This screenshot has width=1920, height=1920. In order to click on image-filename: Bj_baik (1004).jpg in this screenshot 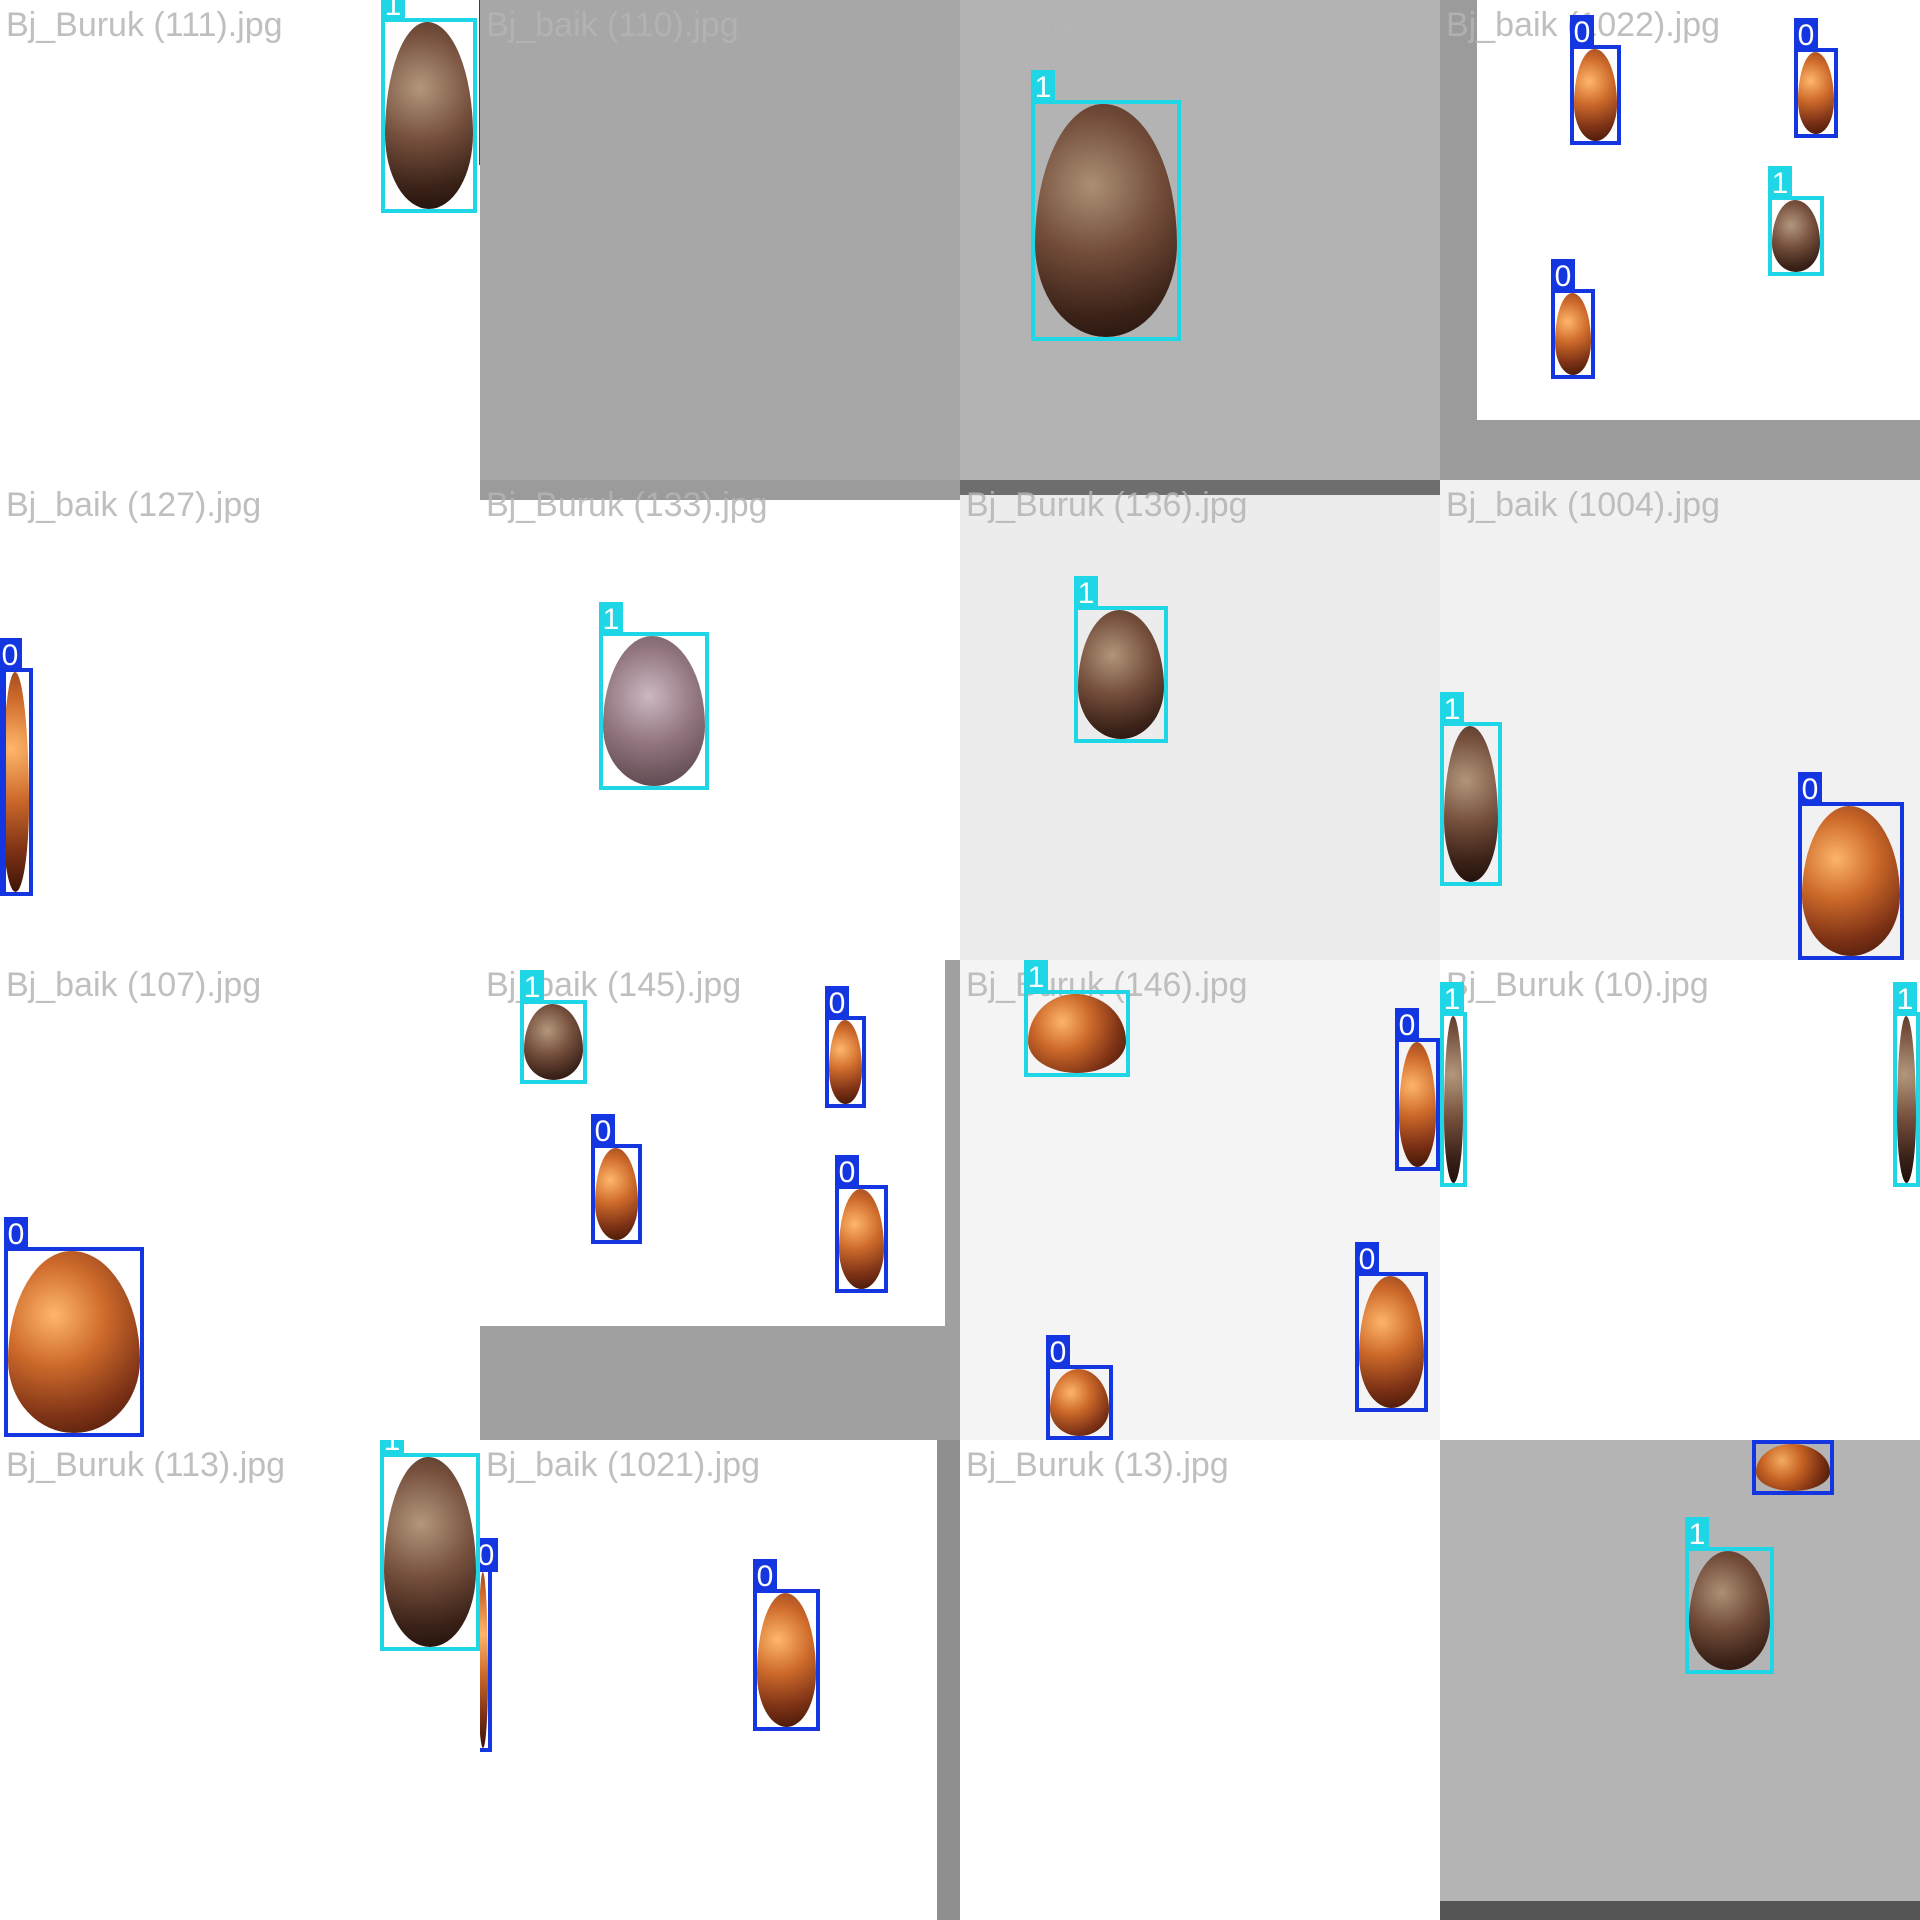, I will do `click(1583, 505)`.